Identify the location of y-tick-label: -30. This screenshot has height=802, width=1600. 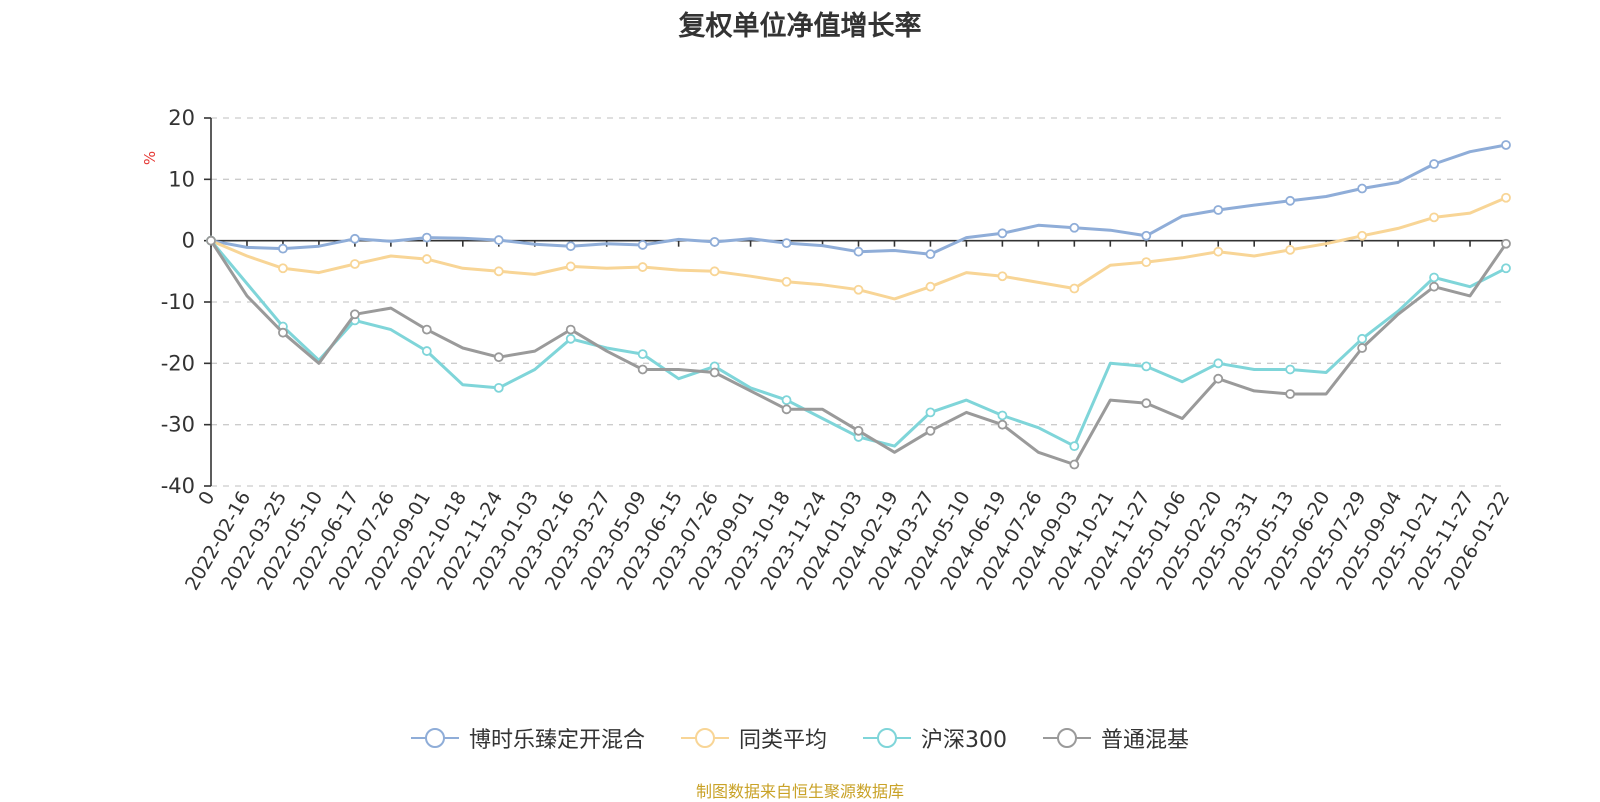
(178, 425).